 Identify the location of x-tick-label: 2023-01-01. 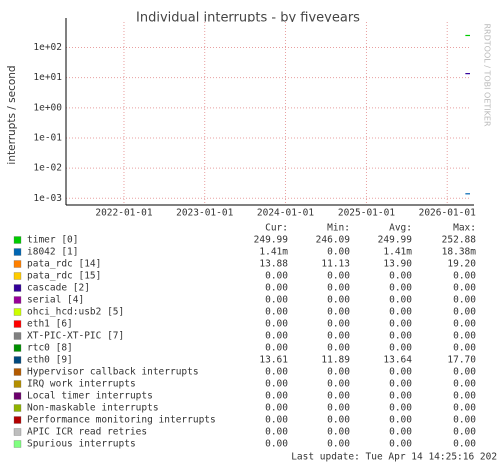
(204, 213).